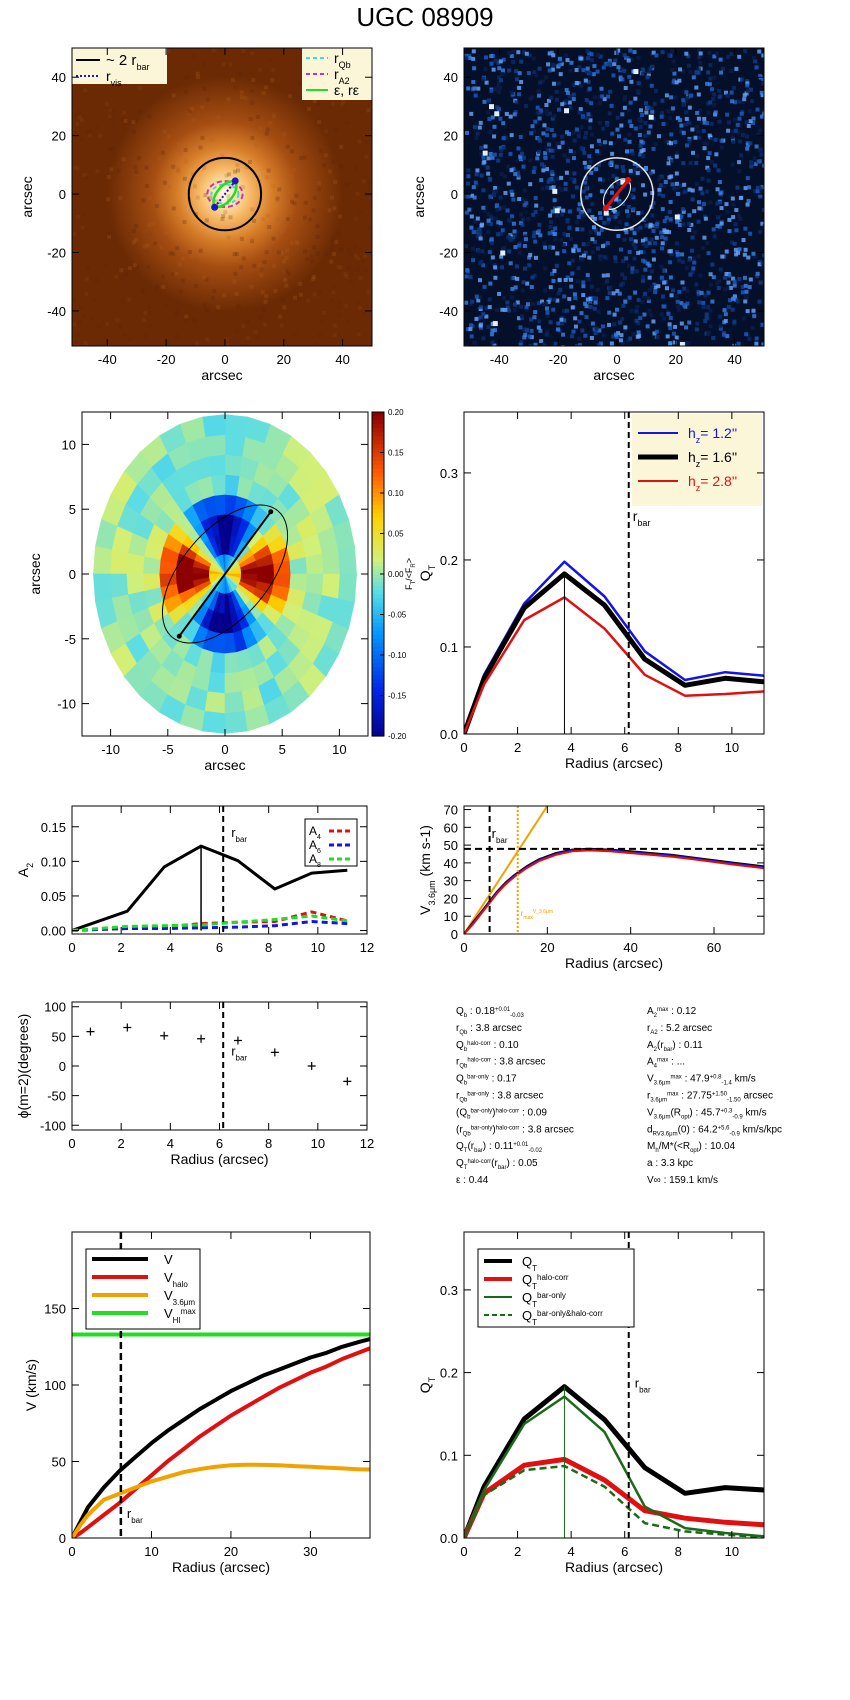 This screenshot has height=1700, width=850. Describe the element at coordinates (284, 359) in the screenshot. I see `x-tick-label: 20` at that location.